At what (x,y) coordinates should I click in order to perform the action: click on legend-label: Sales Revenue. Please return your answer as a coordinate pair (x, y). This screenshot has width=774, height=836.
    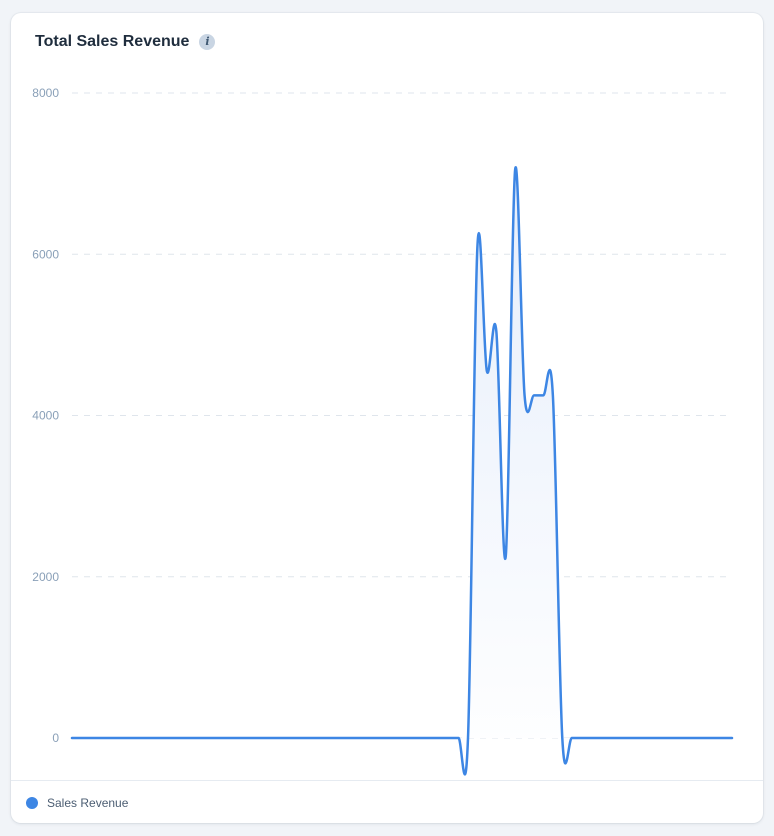
    Looking at the image, I should click on (88, 802).